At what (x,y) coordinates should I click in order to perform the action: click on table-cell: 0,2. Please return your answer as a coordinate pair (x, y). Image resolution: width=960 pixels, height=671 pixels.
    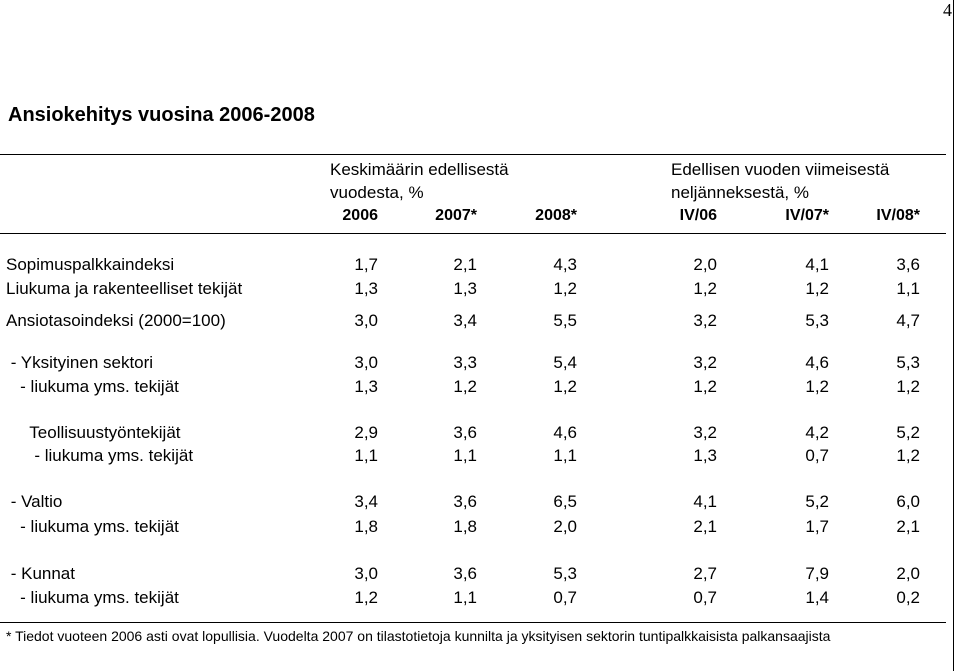
    Looking at the image, I should click on (908, 597).